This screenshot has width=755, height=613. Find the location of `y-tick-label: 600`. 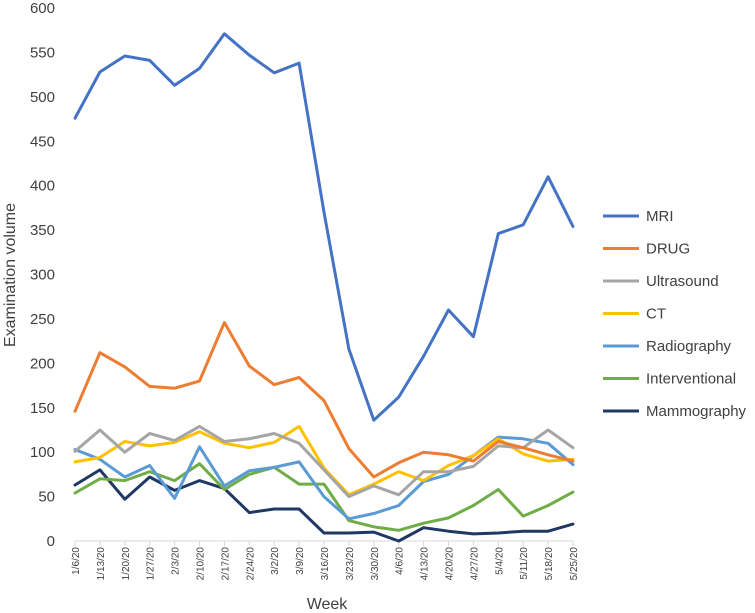

y-tick-label: 600 is located at coordinates (42, 8).